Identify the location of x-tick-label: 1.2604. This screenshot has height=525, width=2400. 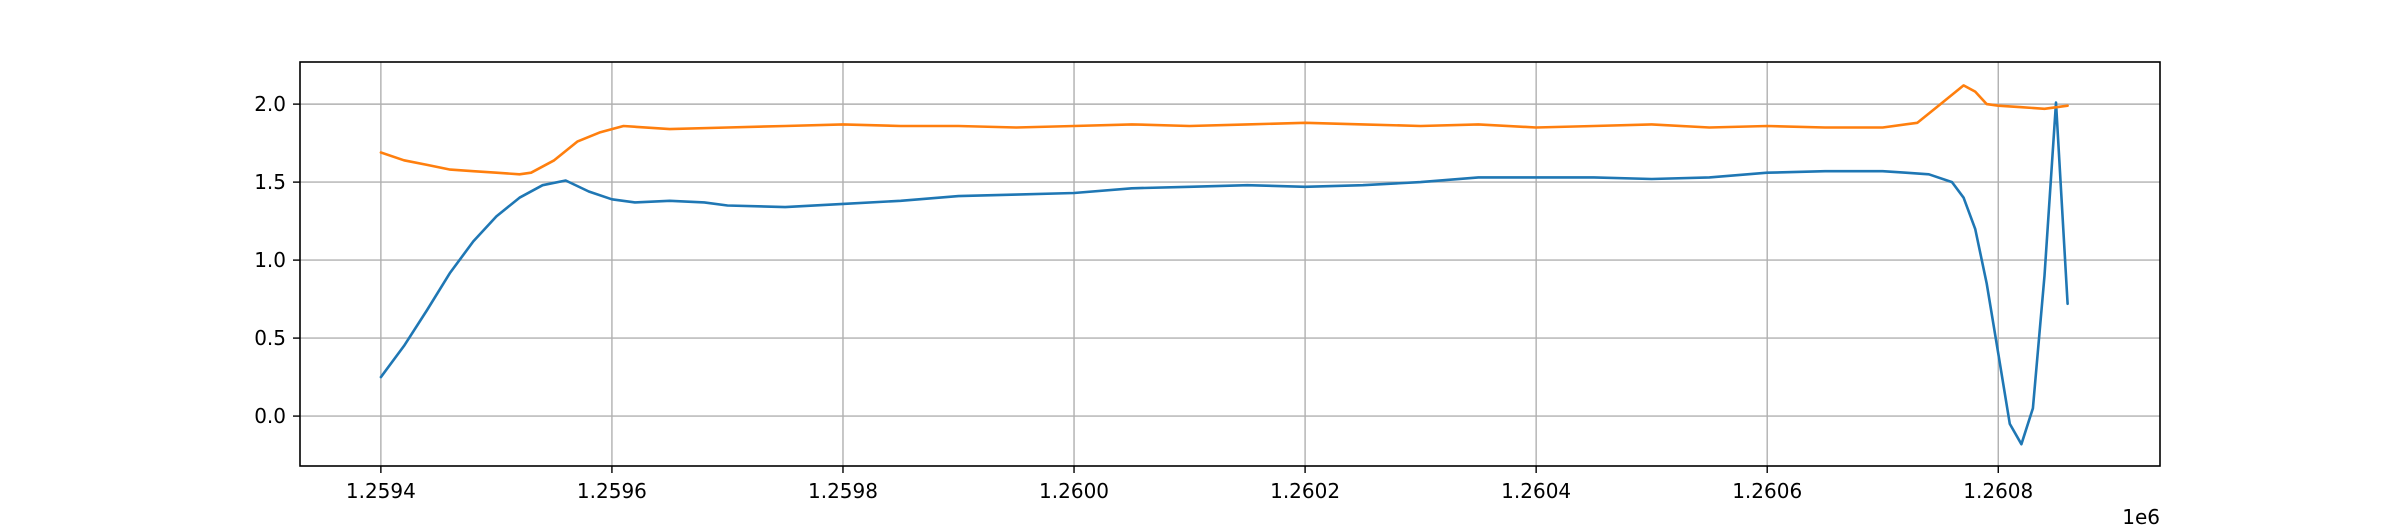
(1536, 491).